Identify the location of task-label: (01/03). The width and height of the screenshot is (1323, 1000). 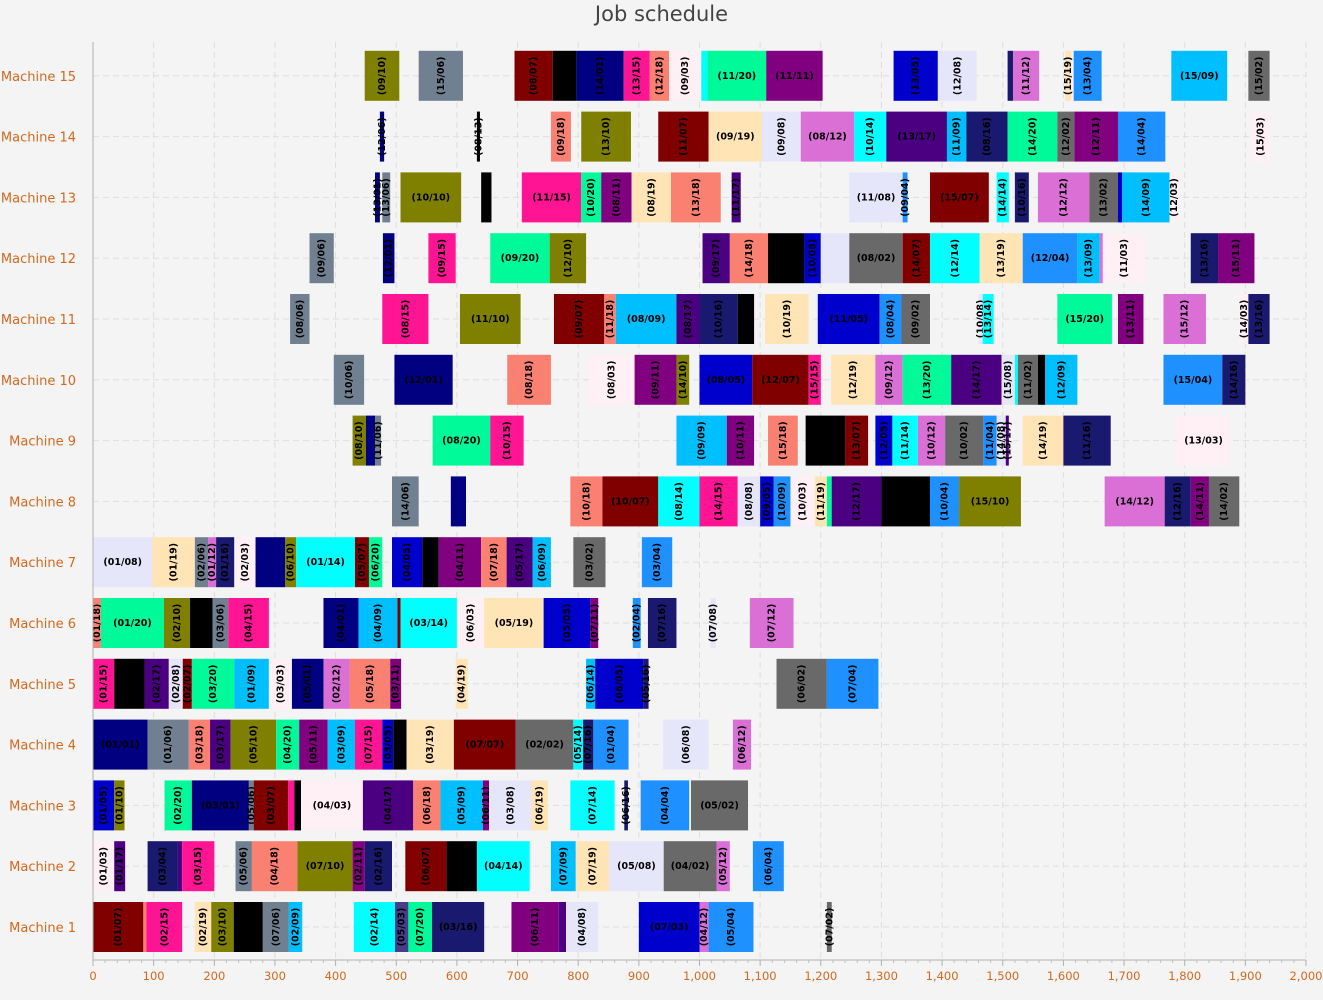
(104, 866).